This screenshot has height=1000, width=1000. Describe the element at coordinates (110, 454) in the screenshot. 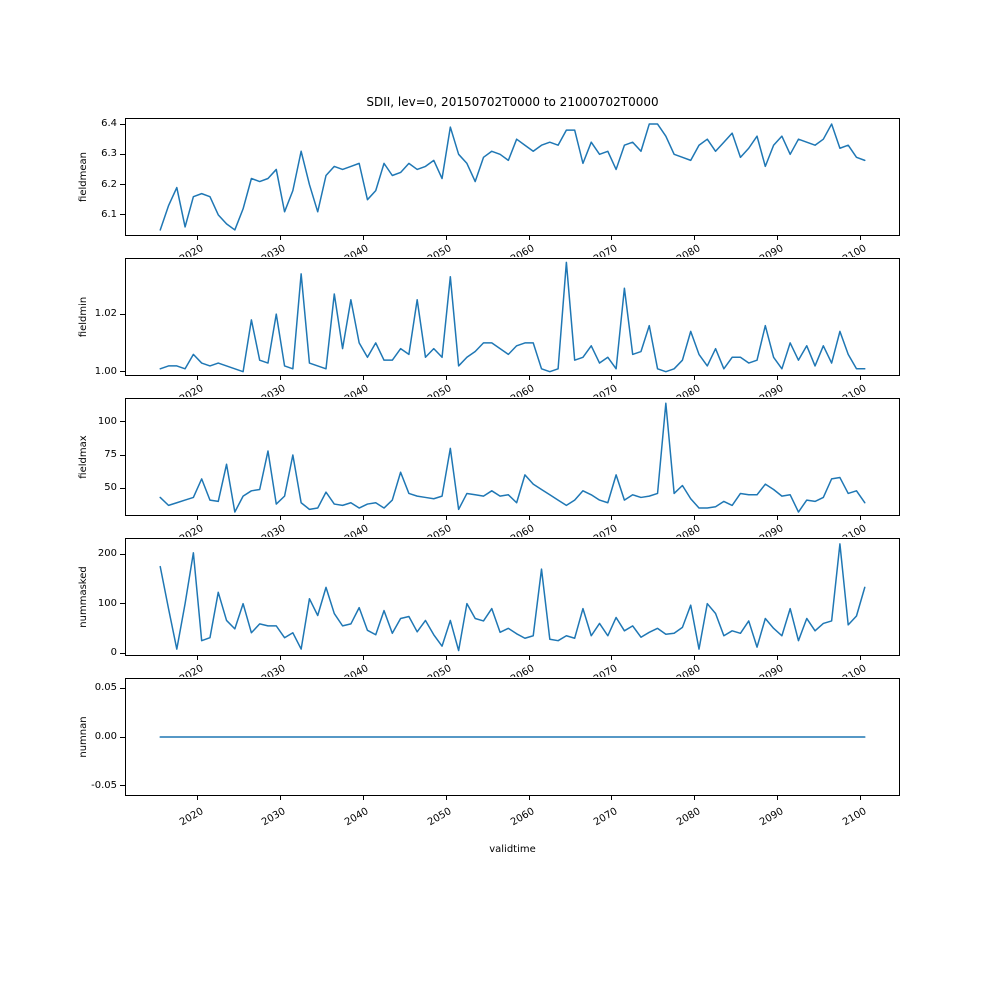

I see `y-tick-label: 75` at that location.